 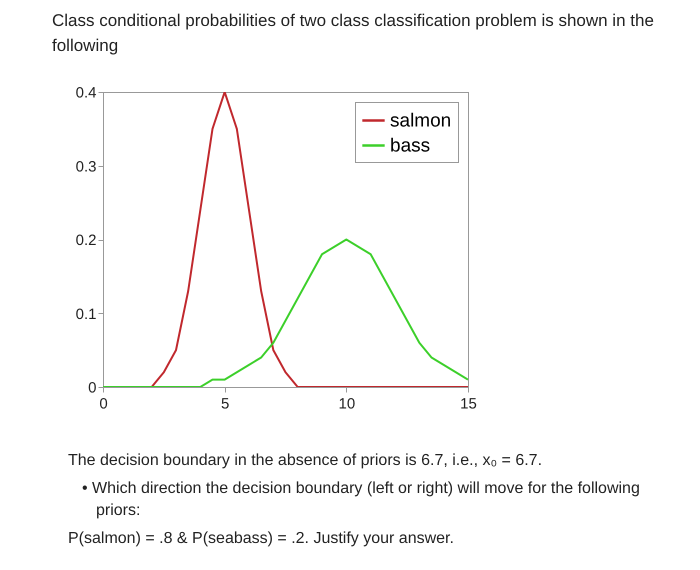 I want to click on chart-title: Class conditional probabilities of two class classification problem is shown in the following, so click(x=353, y=33).